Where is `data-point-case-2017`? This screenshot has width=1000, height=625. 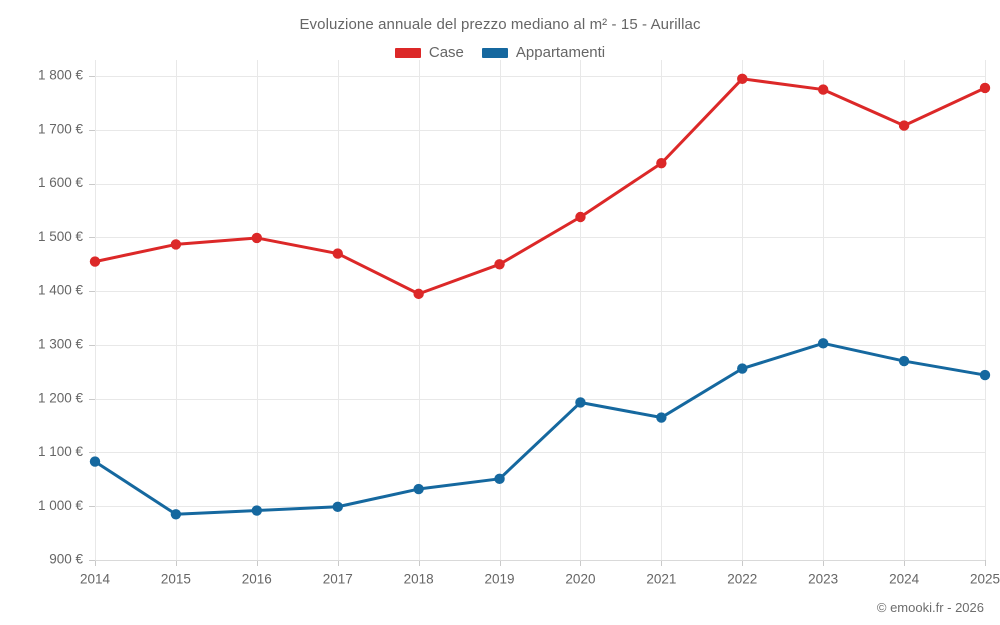
data-point-case-2017 is located at coordinates (337, 253).